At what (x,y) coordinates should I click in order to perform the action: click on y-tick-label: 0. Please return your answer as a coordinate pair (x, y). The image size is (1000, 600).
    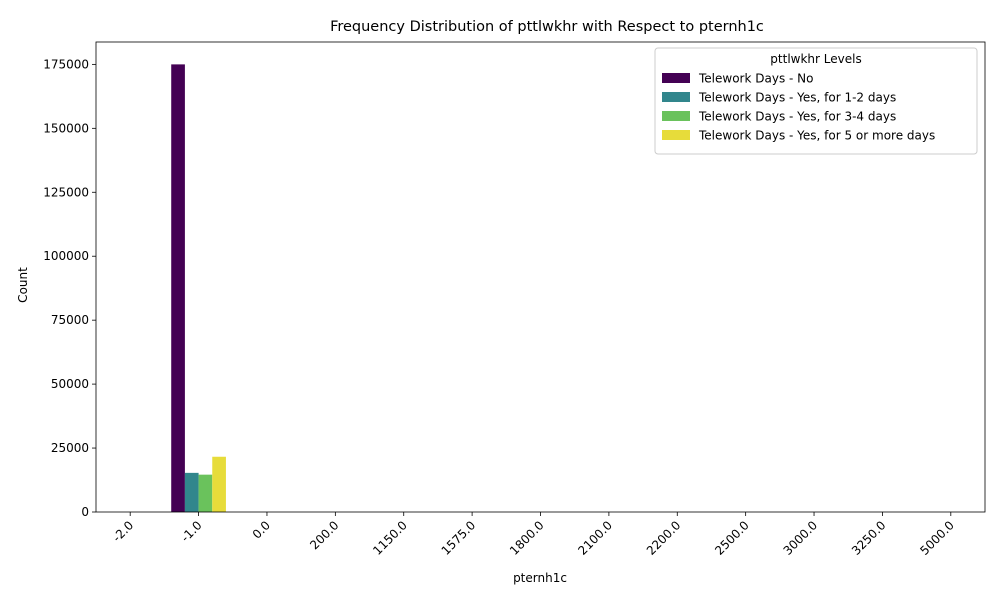
    Looking at the image, I should click on (85, 512).